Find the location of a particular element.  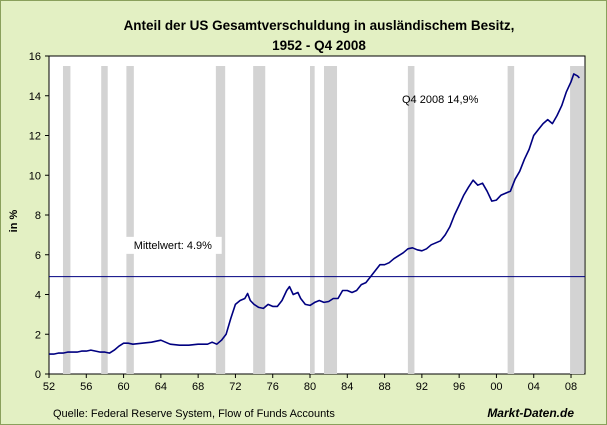

y-tick-label: 2 is located at coordinates (38, 335).